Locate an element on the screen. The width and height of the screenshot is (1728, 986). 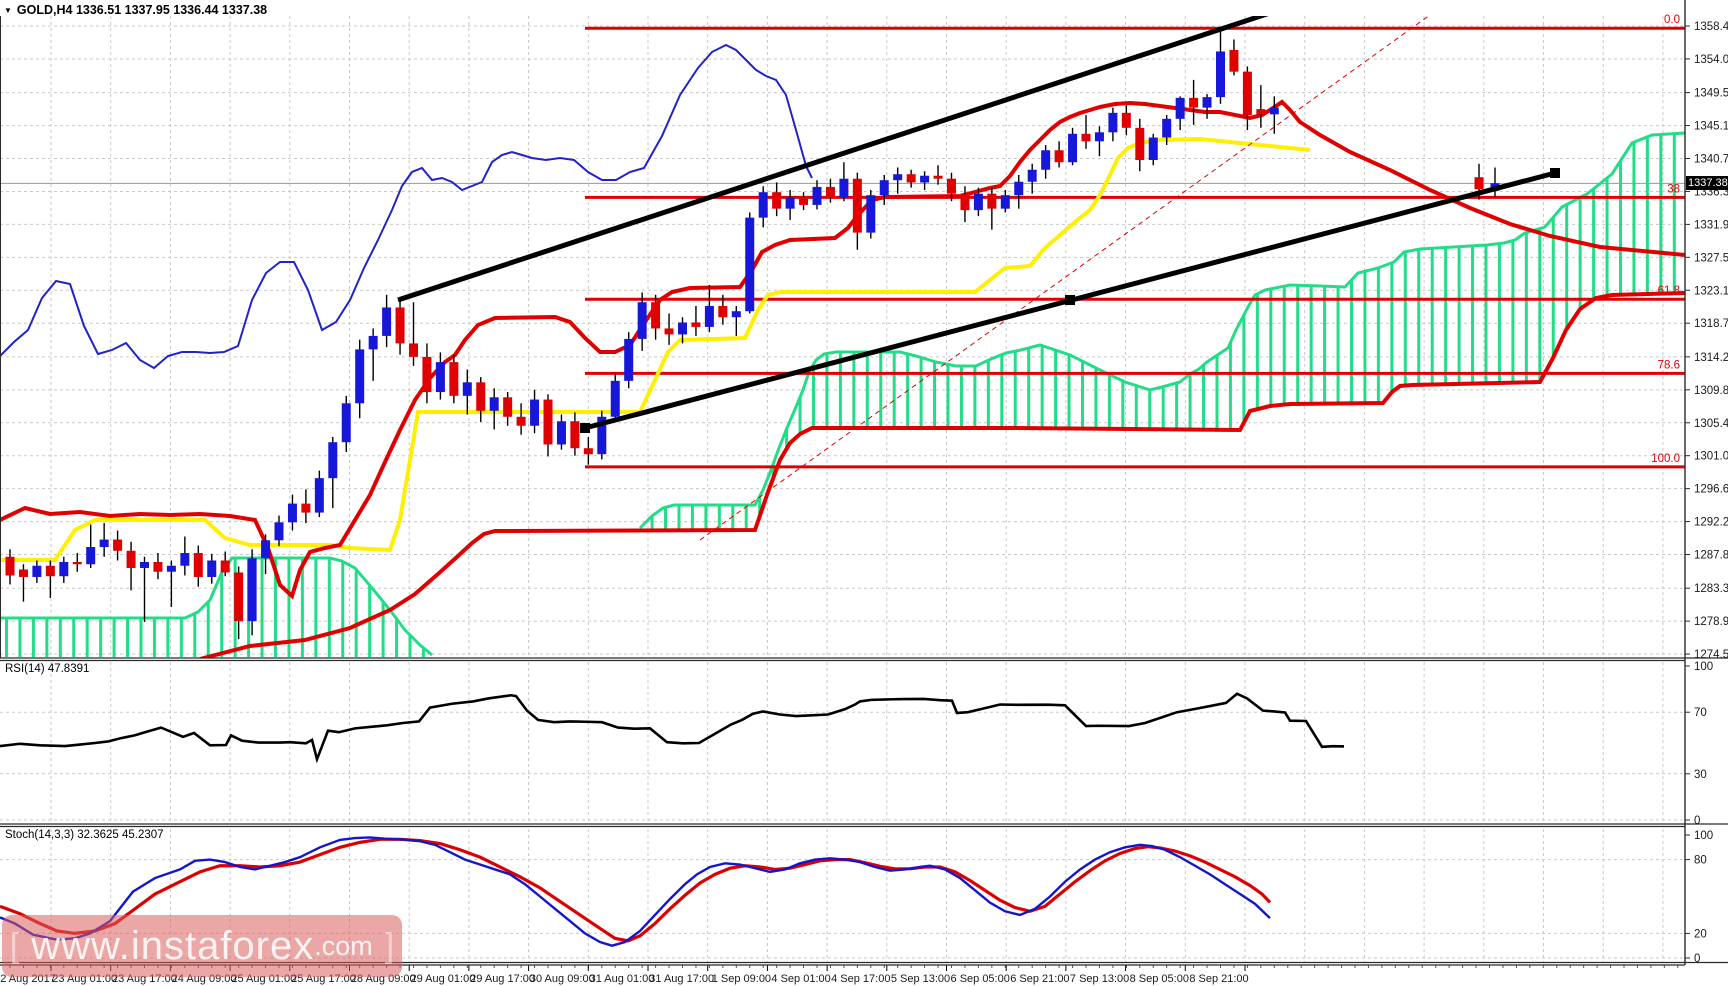
stoch-tick-label: 20 is located at coordinates (1700, 934).